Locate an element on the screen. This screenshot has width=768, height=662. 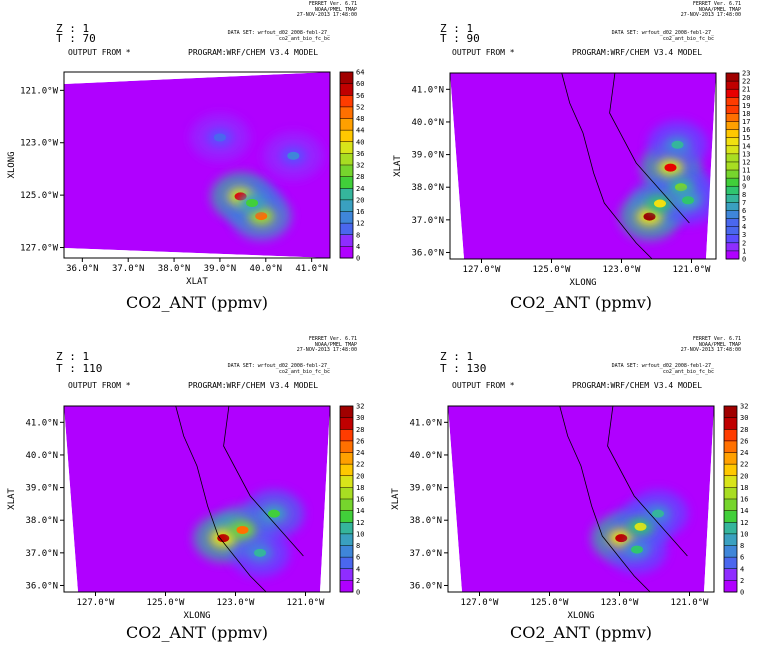
colorbar-tick-label: 64 is located at coordinates (360, 73).